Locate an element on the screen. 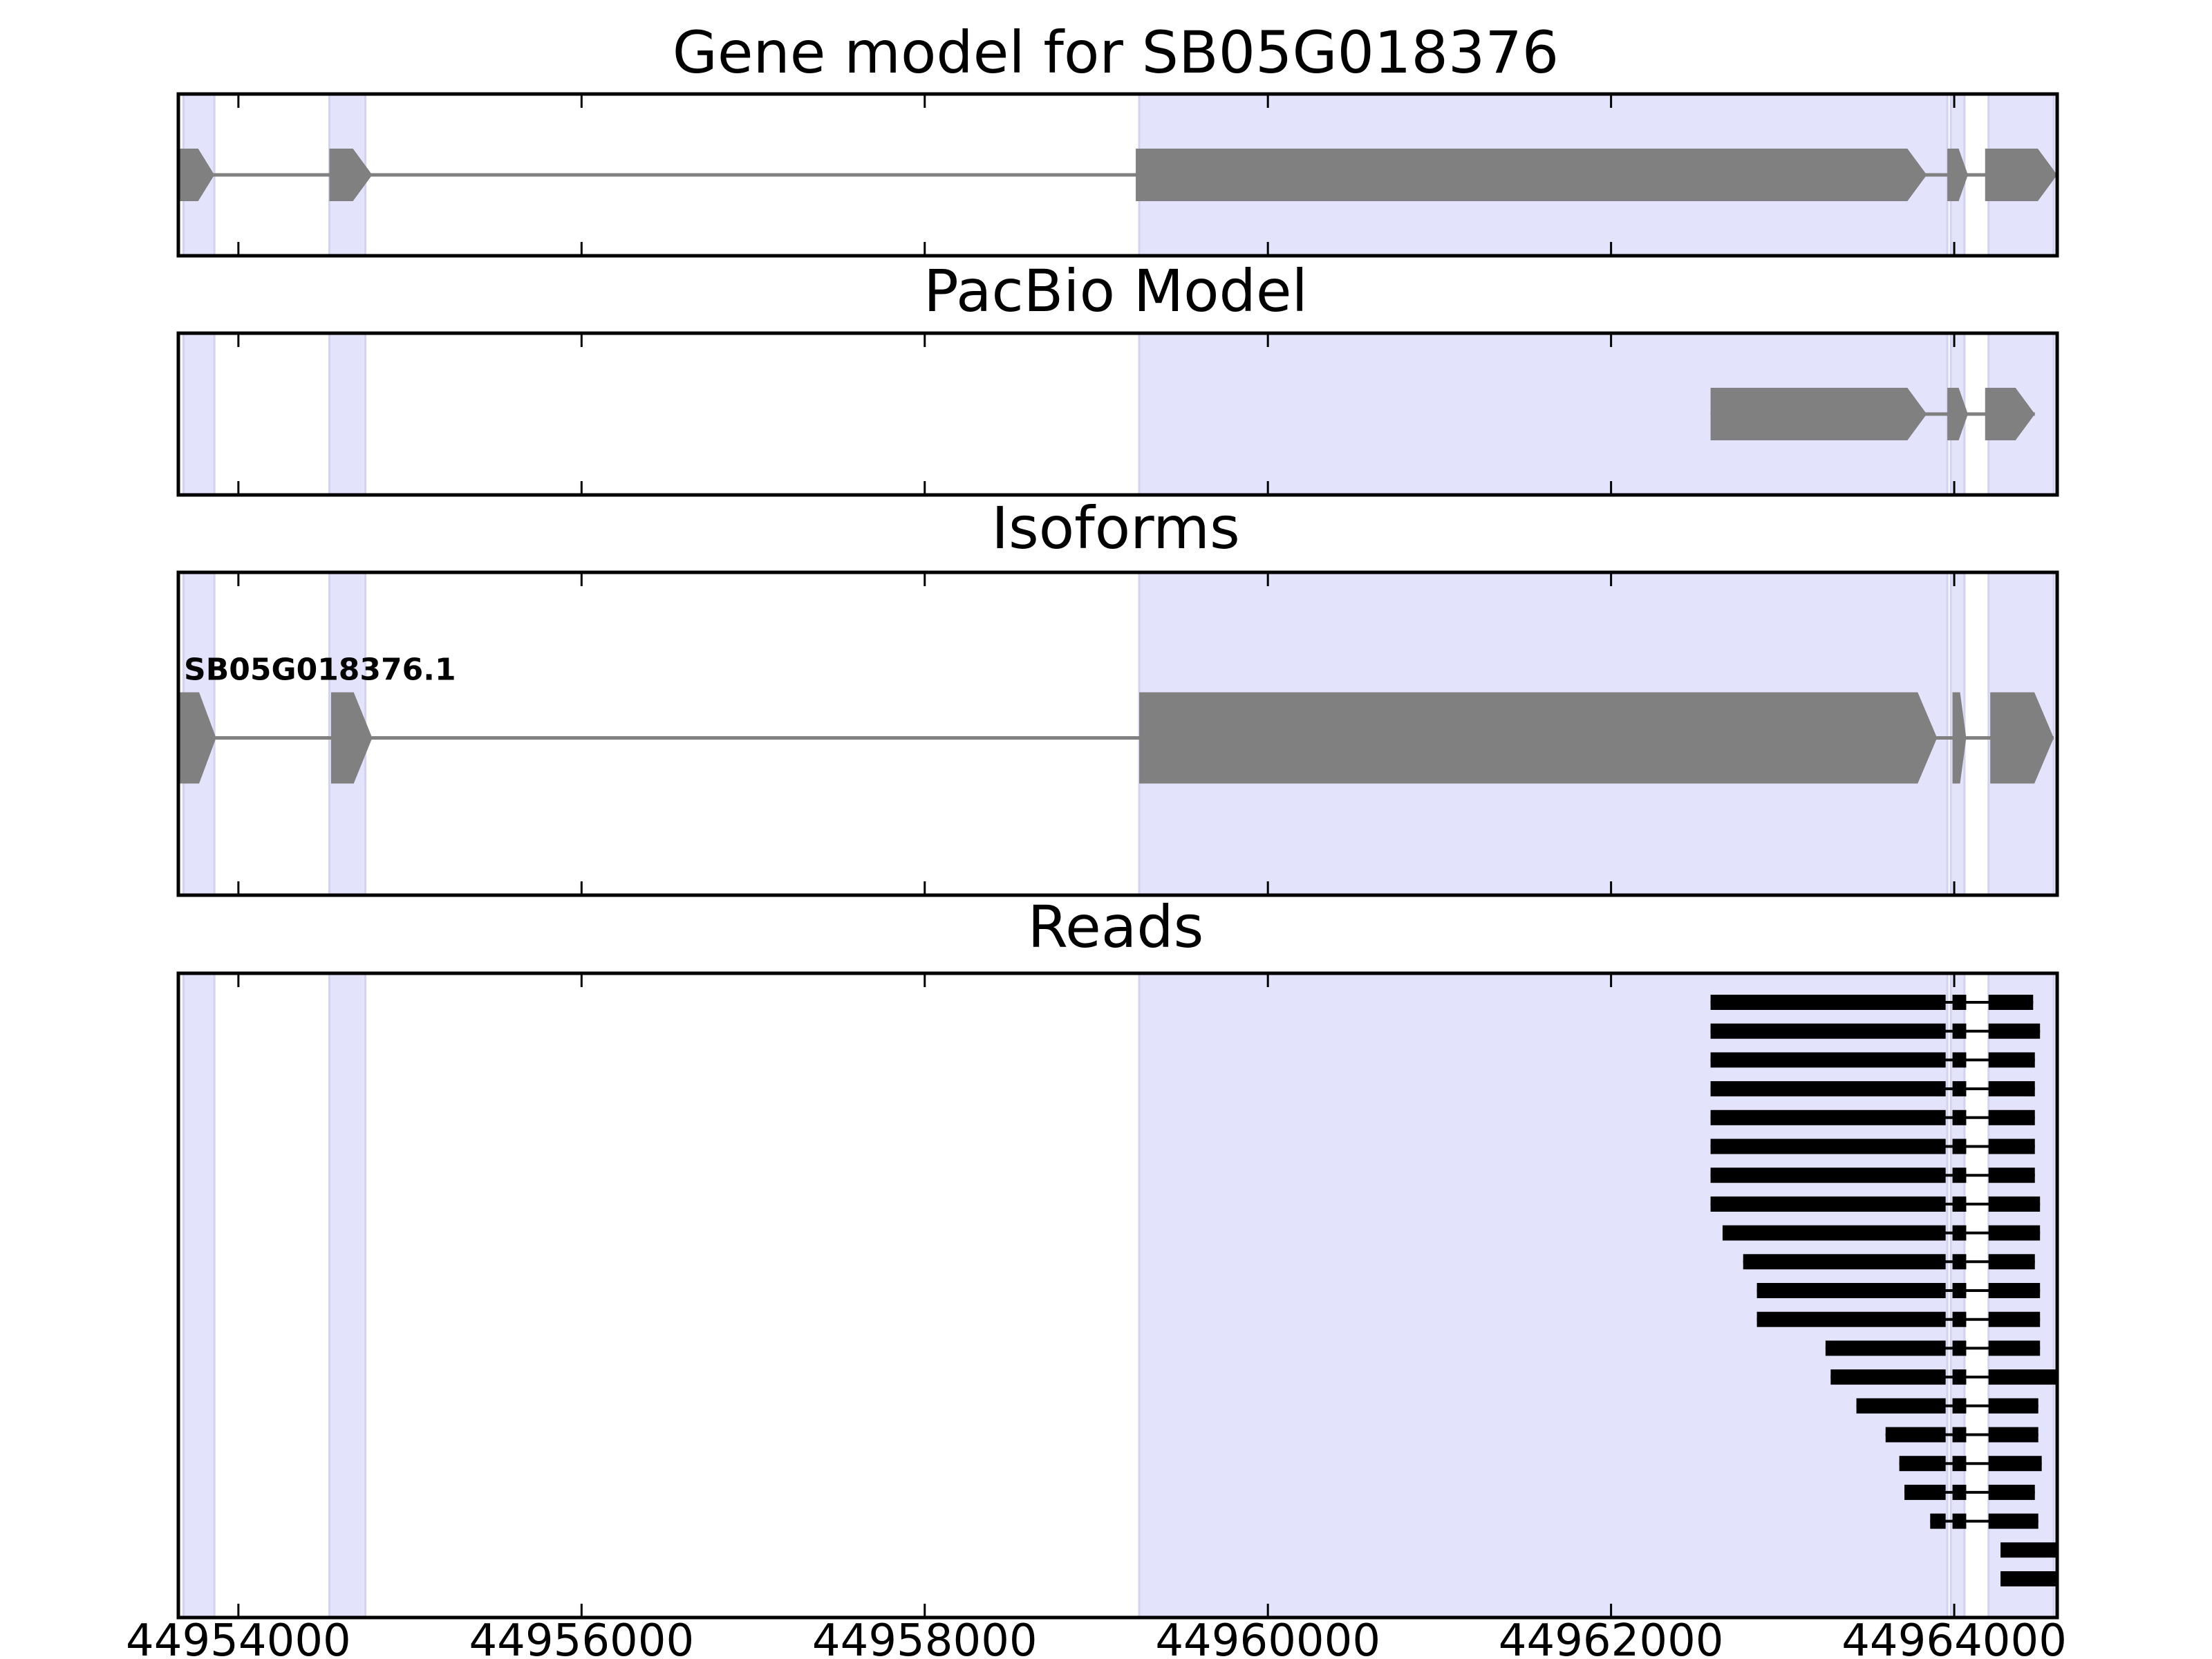  pacbio-model-panel: PacBio Model is located at coordinates (1117, 377).